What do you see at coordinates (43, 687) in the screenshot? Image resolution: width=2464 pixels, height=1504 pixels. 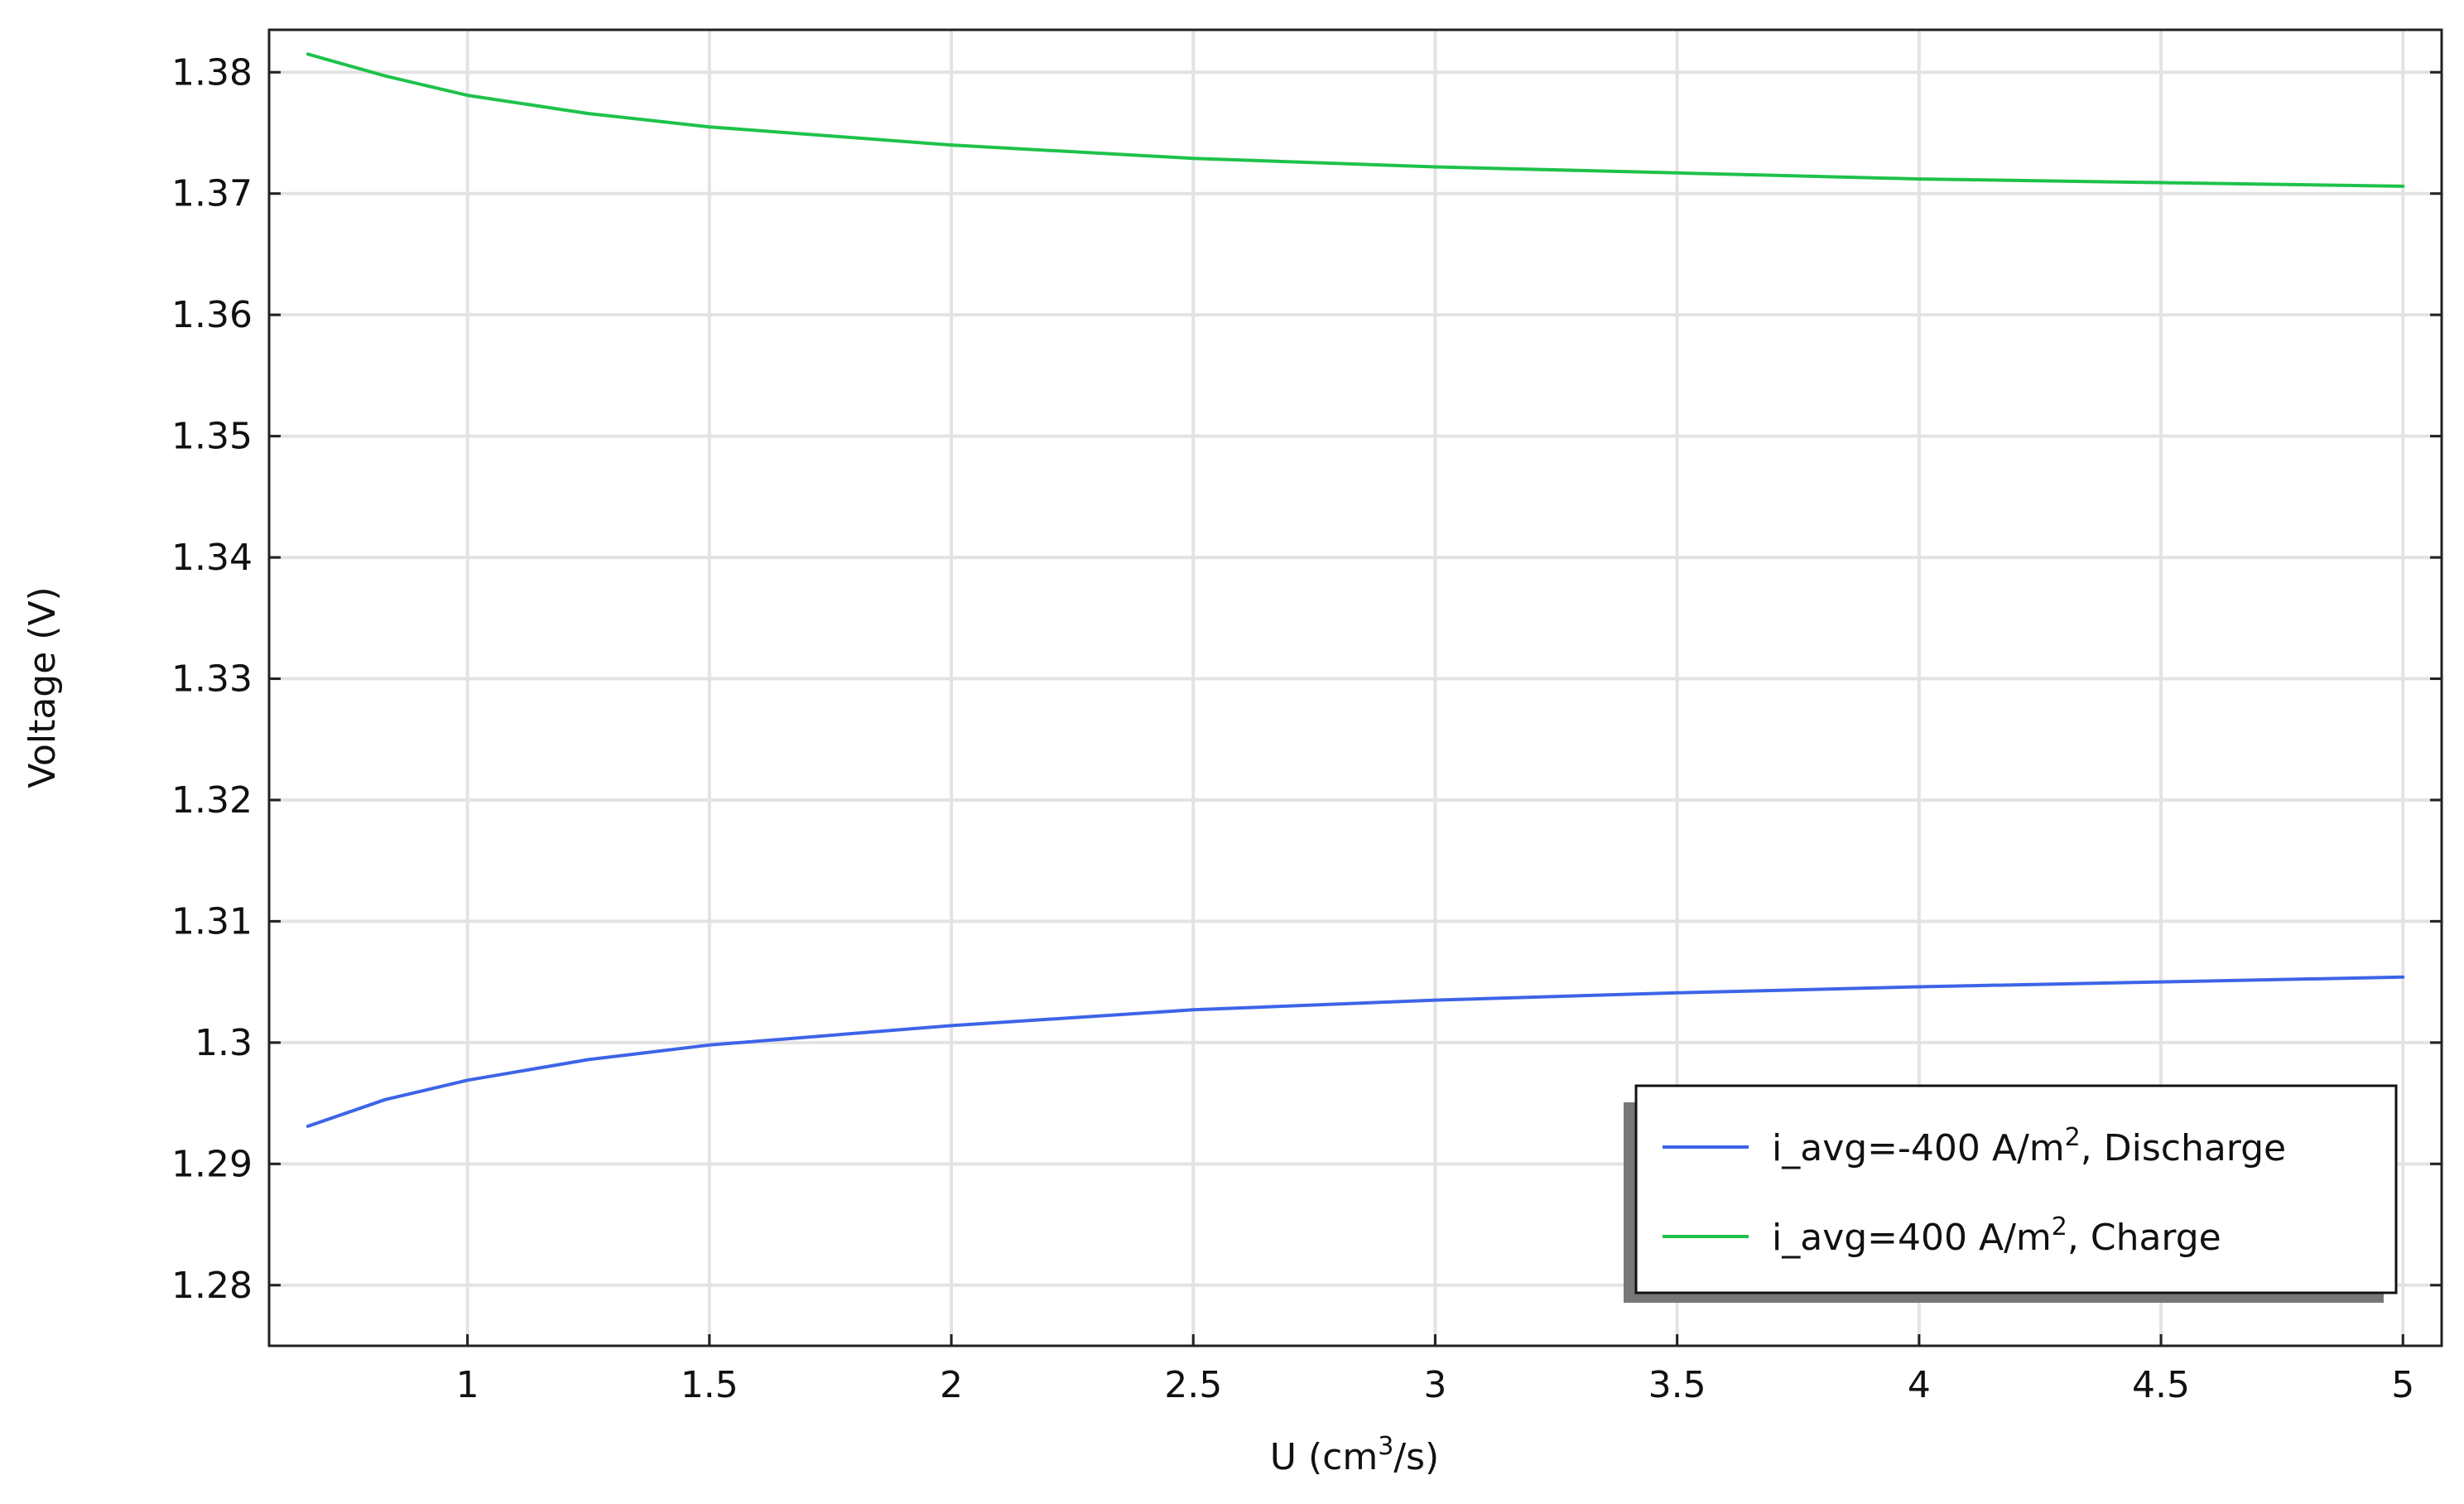 I see `y-axis-title: Voltage (V)` at bounding box center [43, 687].